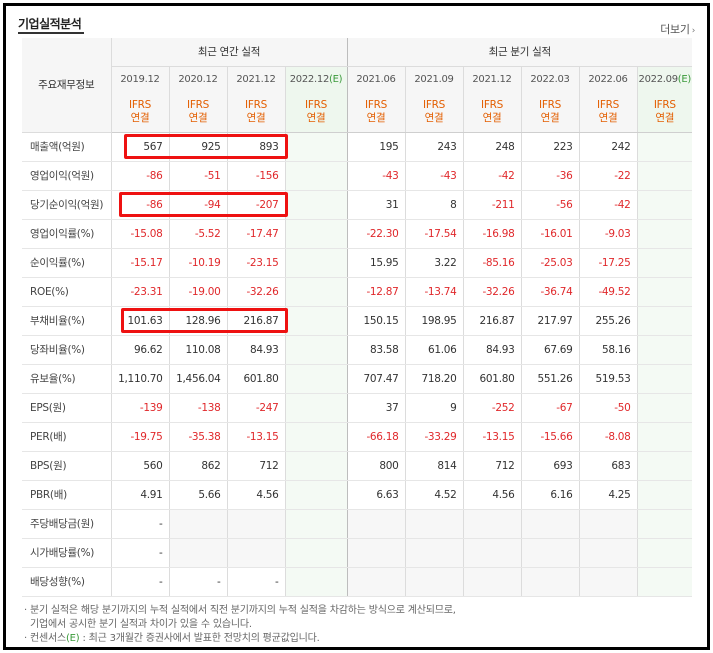 The height and width of the screenshot is (653, 713). I want to click on annual-group-header: 최근 연간 실적, so click(228, 52).